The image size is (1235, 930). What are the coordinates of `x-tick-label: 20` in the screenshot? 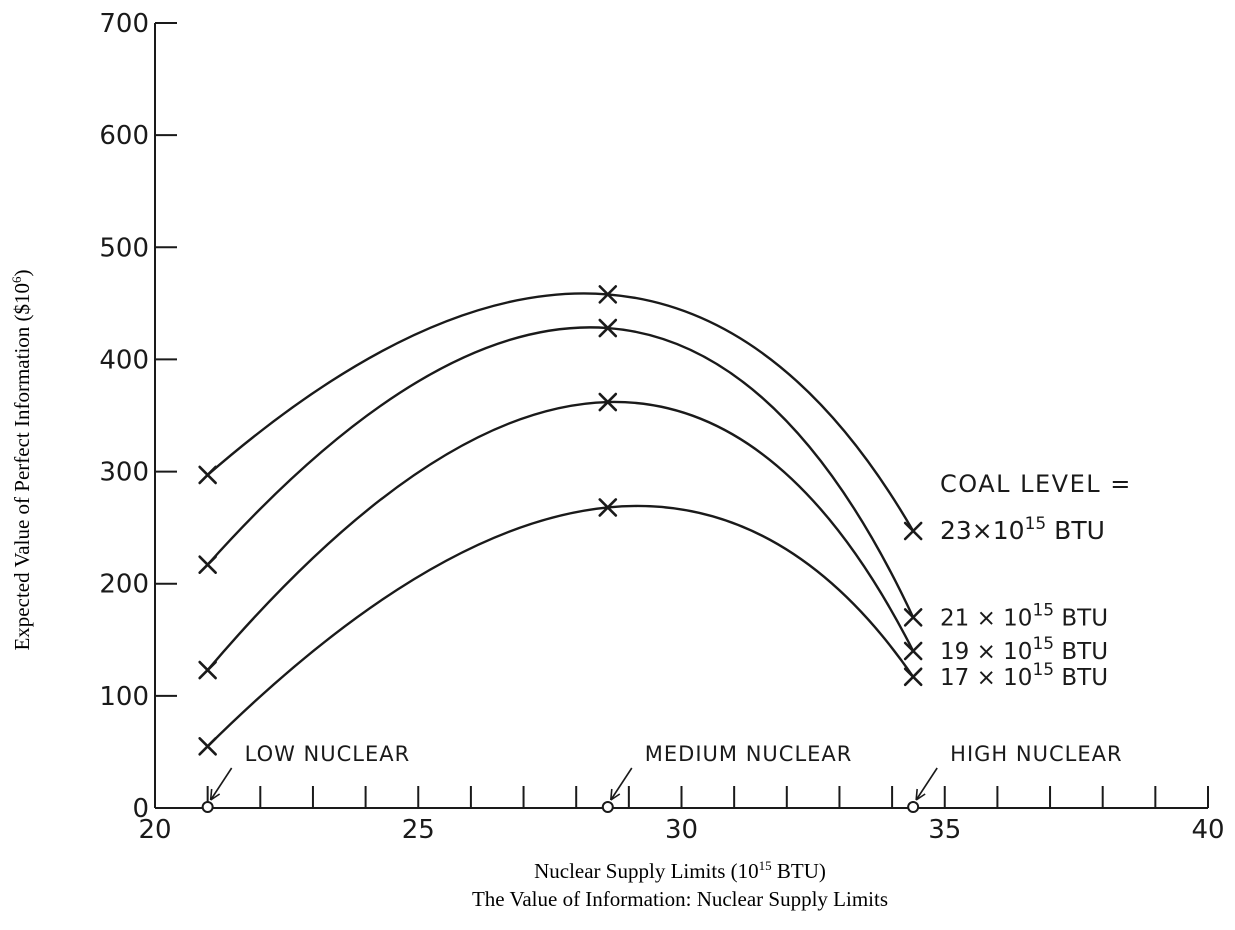 It's located at (154, 830).